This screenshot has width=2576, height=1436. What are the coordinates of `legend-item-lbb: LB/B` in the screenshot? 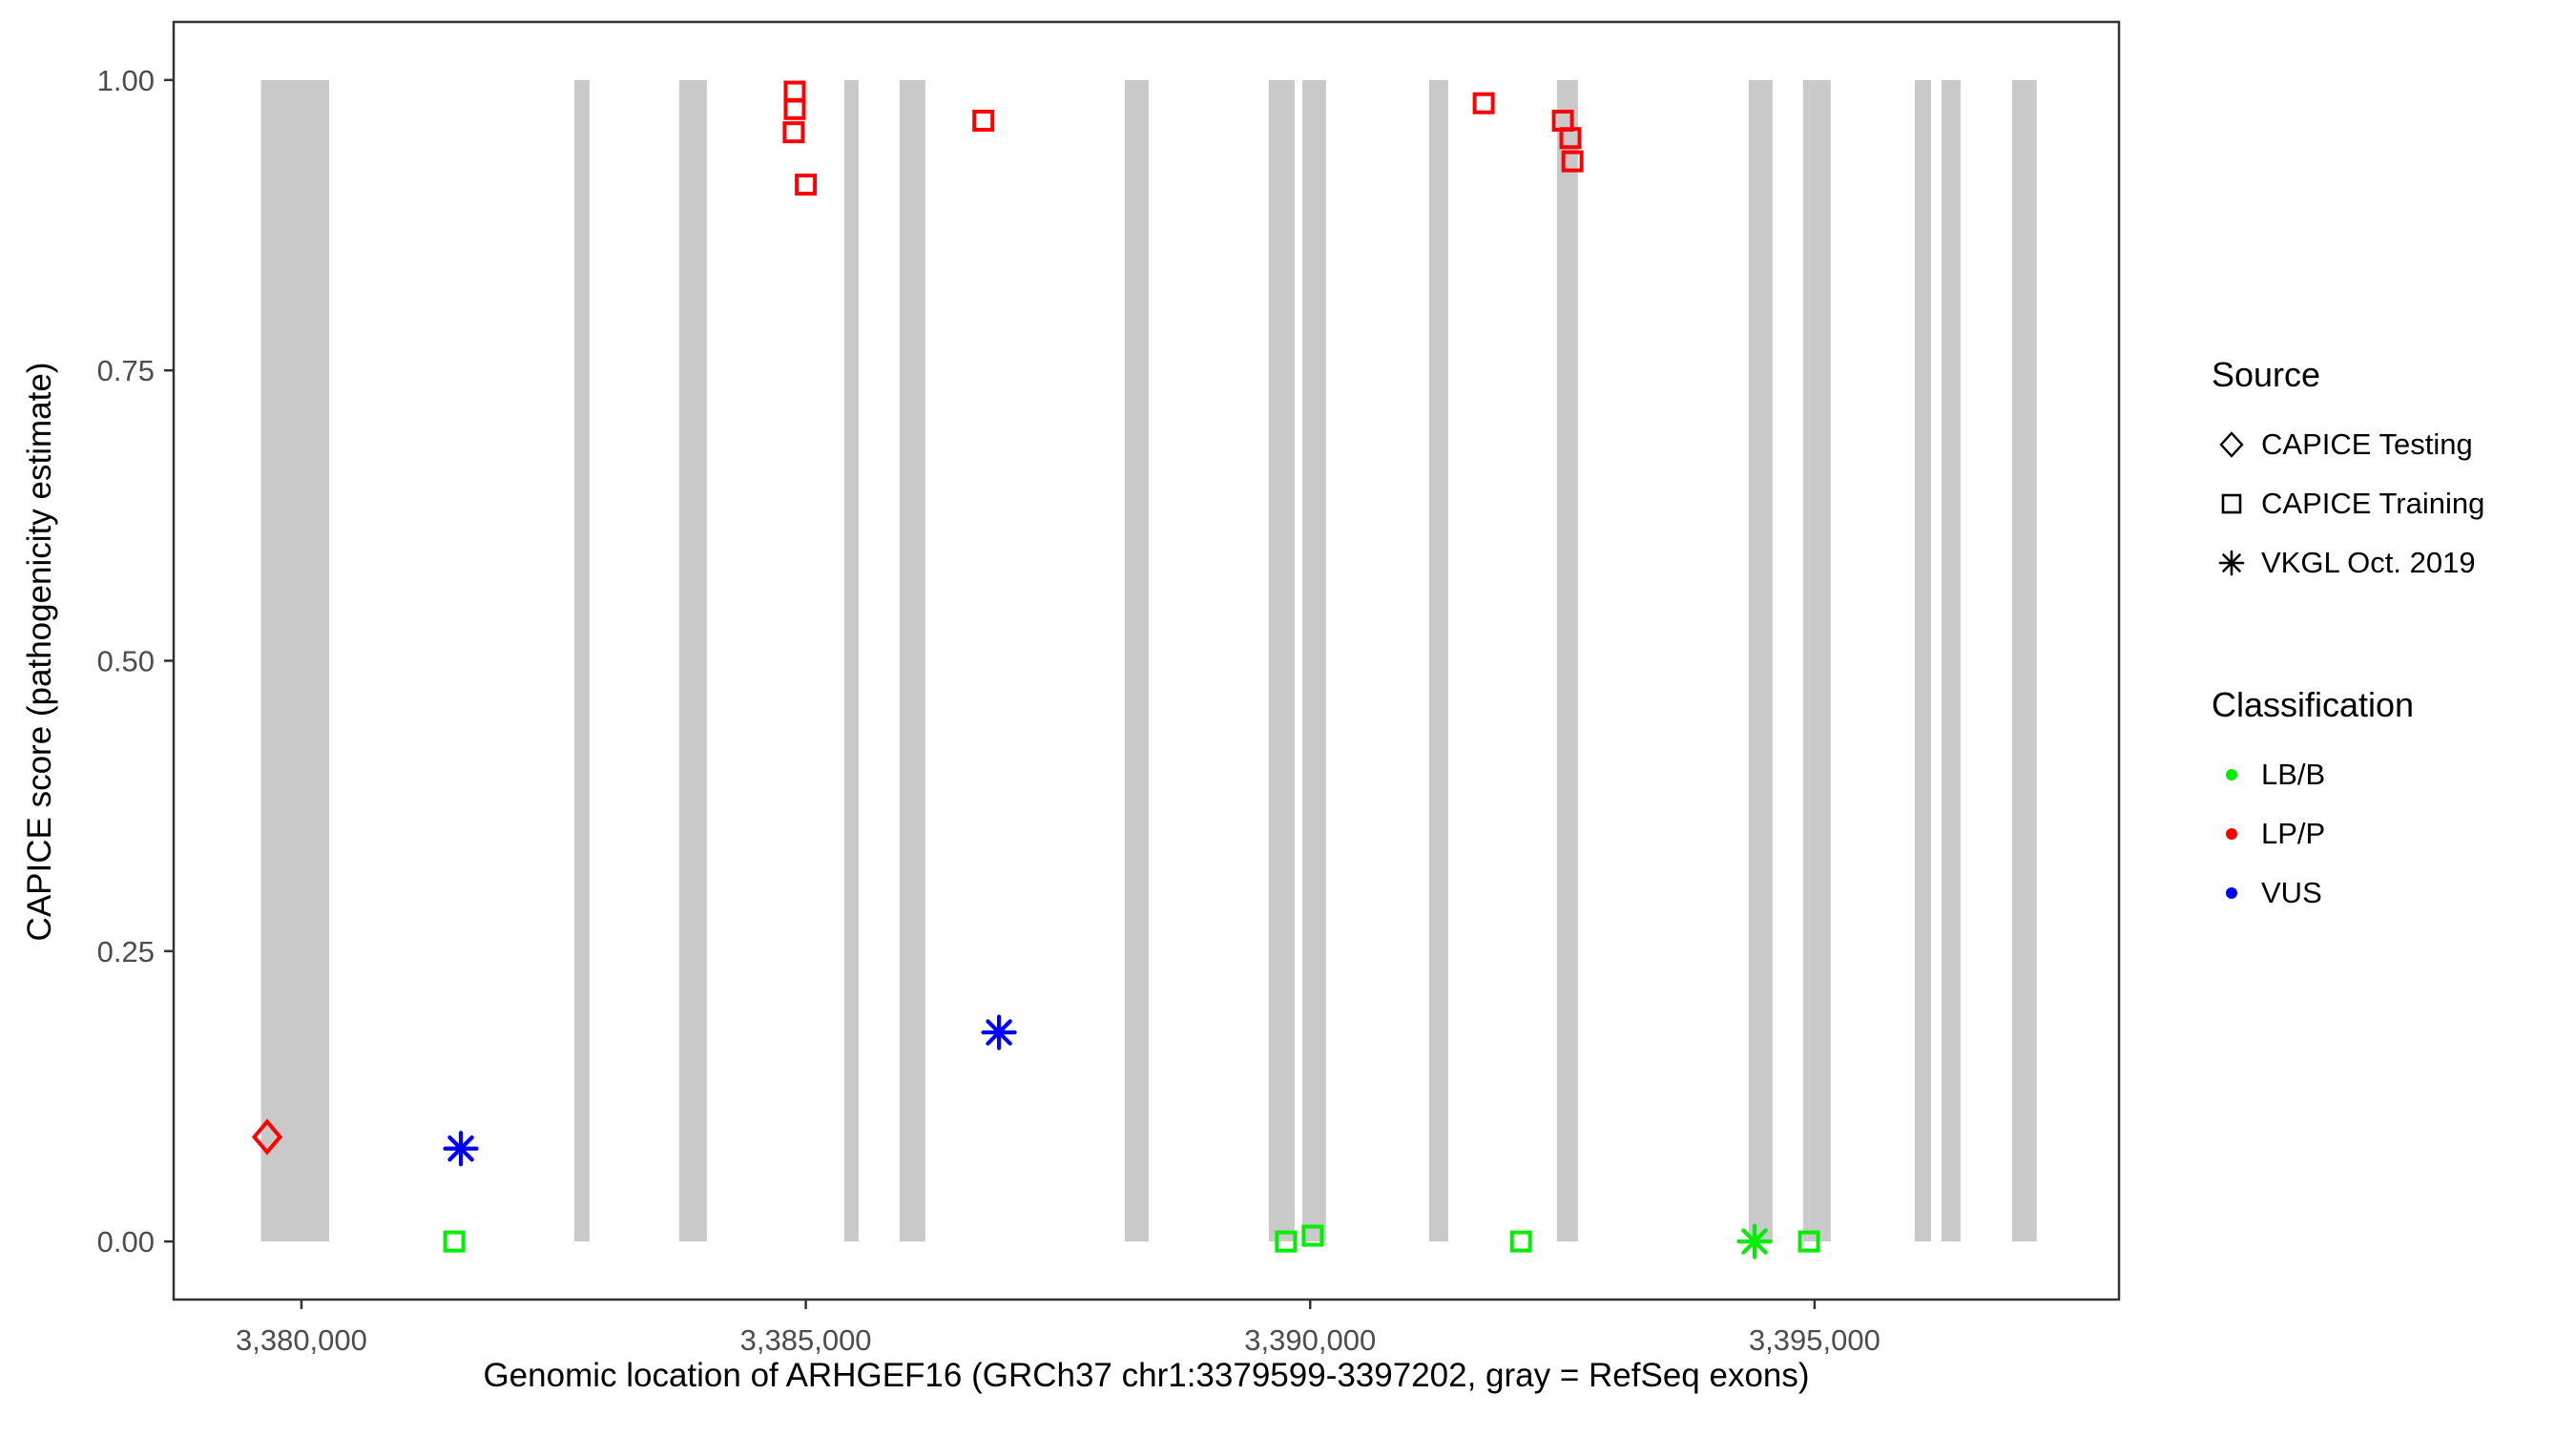 It's located at (2348, 775).